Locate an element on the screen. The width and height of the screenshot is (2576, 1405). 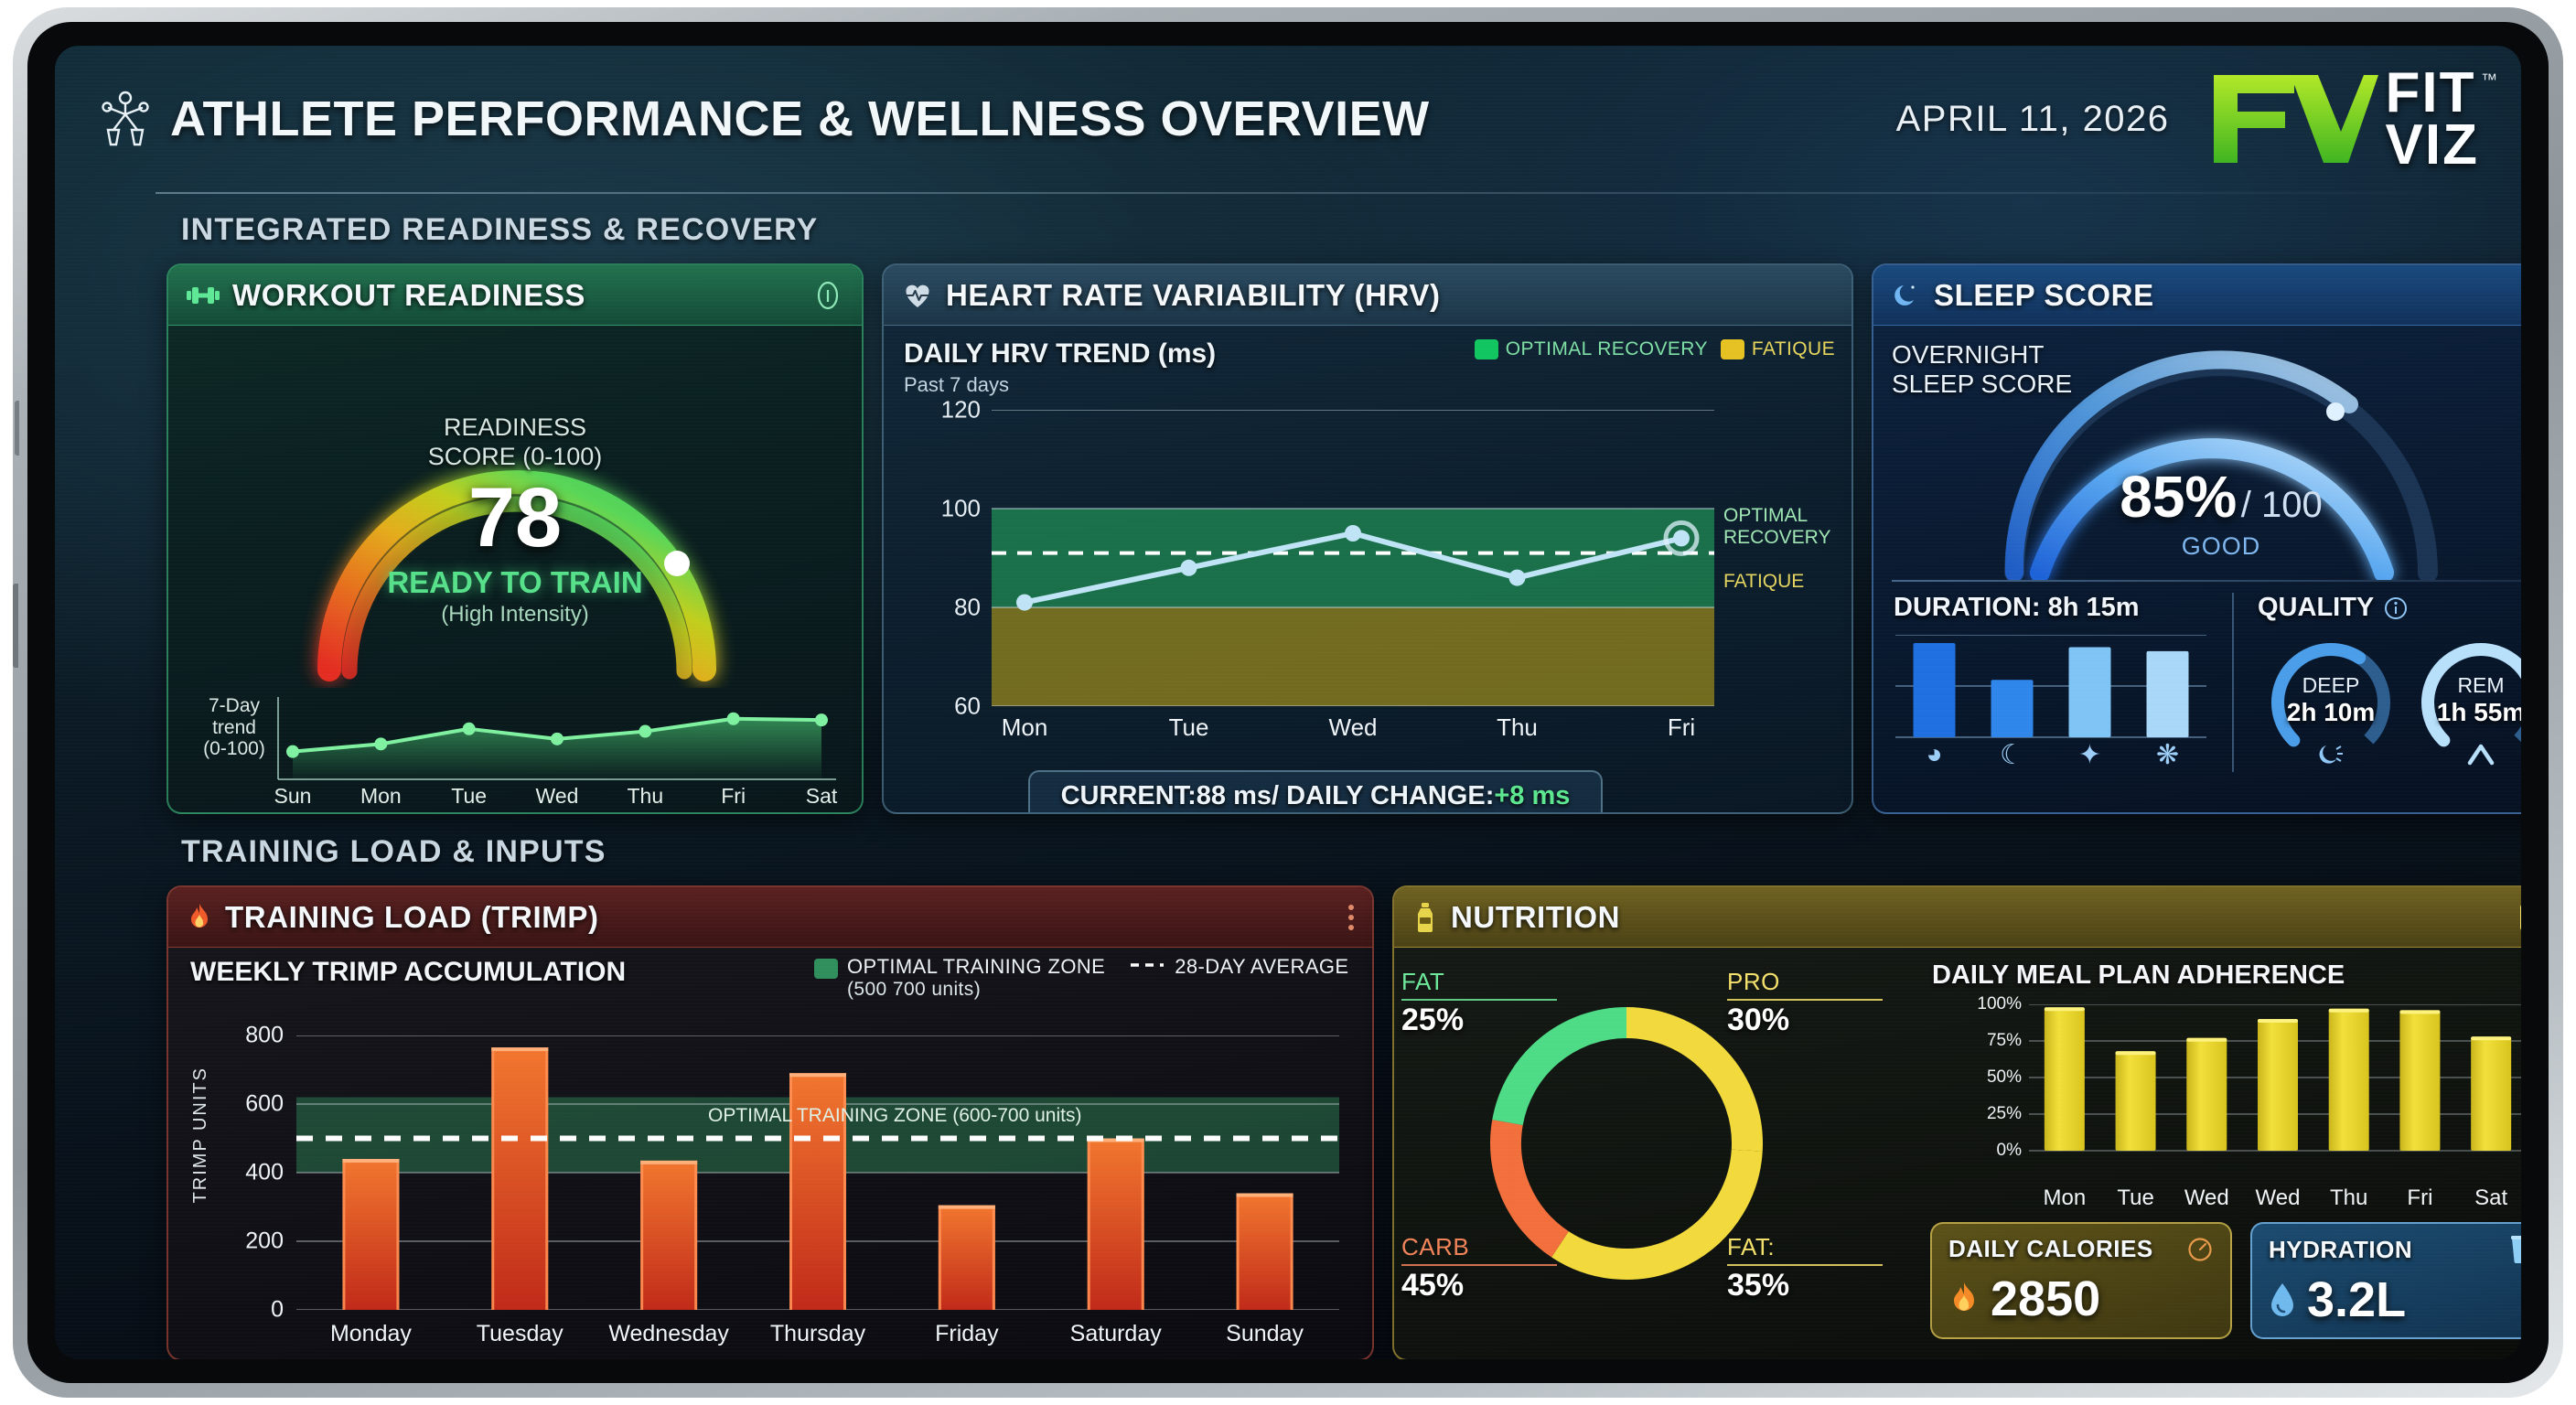
hrv-y-tick: 100 is located at coordinates (961, 508).